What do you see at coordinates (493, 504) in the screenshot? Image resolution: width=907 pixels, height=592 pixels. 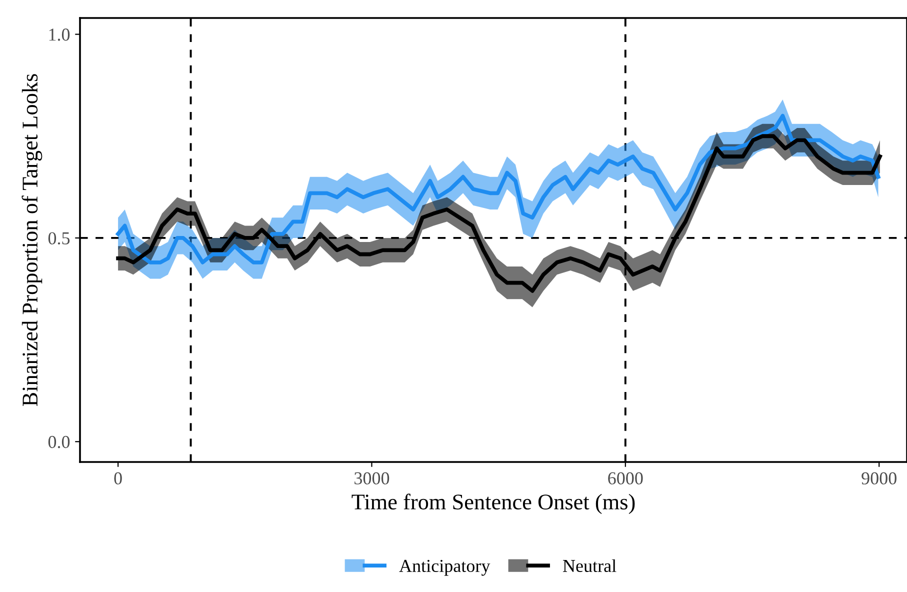 I see `x-axis-title: Time from Sentence Onset (ms)` at bounding box center [493, 504].